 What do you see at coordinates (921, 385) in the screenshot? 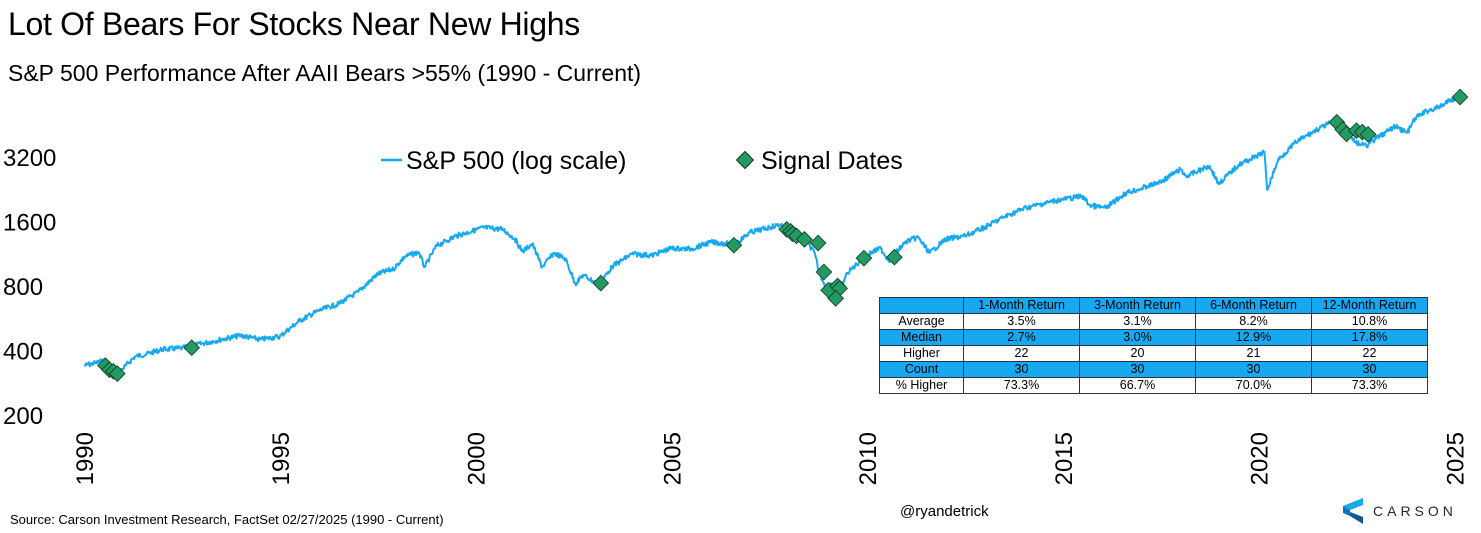
I see `table-row-label: % Higher` at bounding box center [921, 385].